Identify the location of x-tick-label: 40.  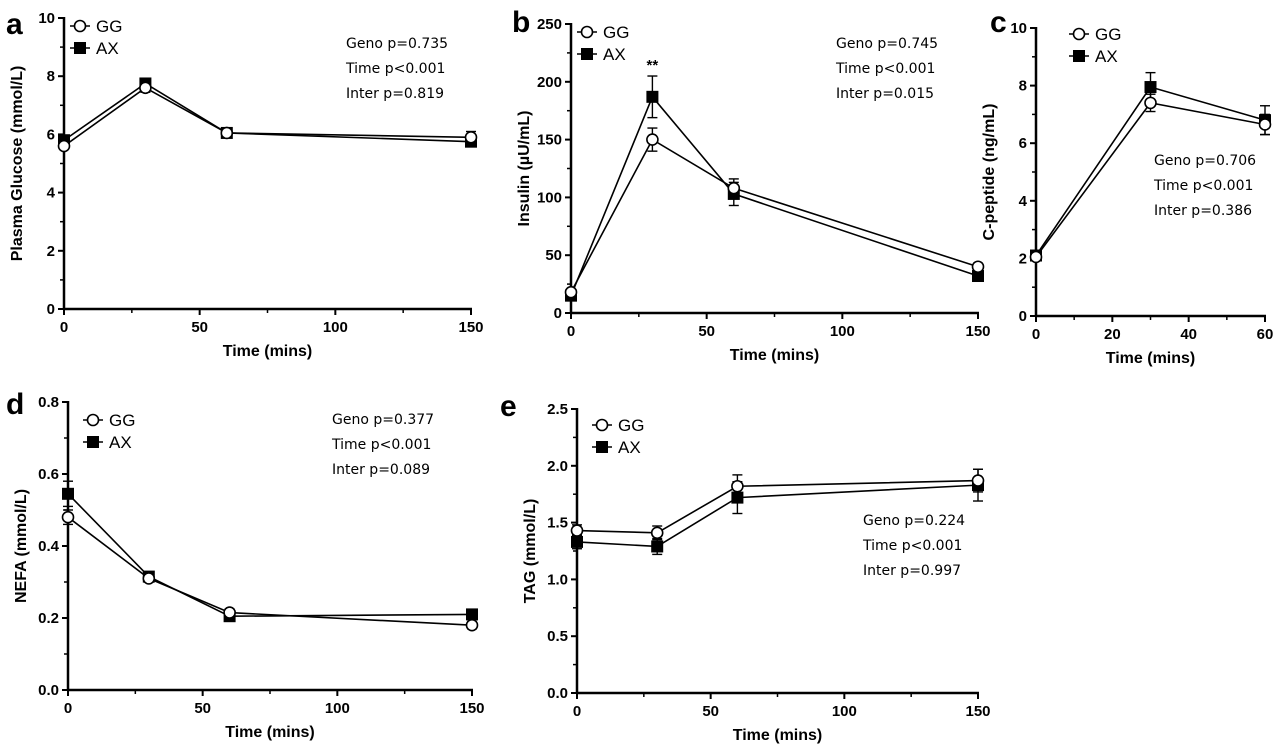
(1188, 334).